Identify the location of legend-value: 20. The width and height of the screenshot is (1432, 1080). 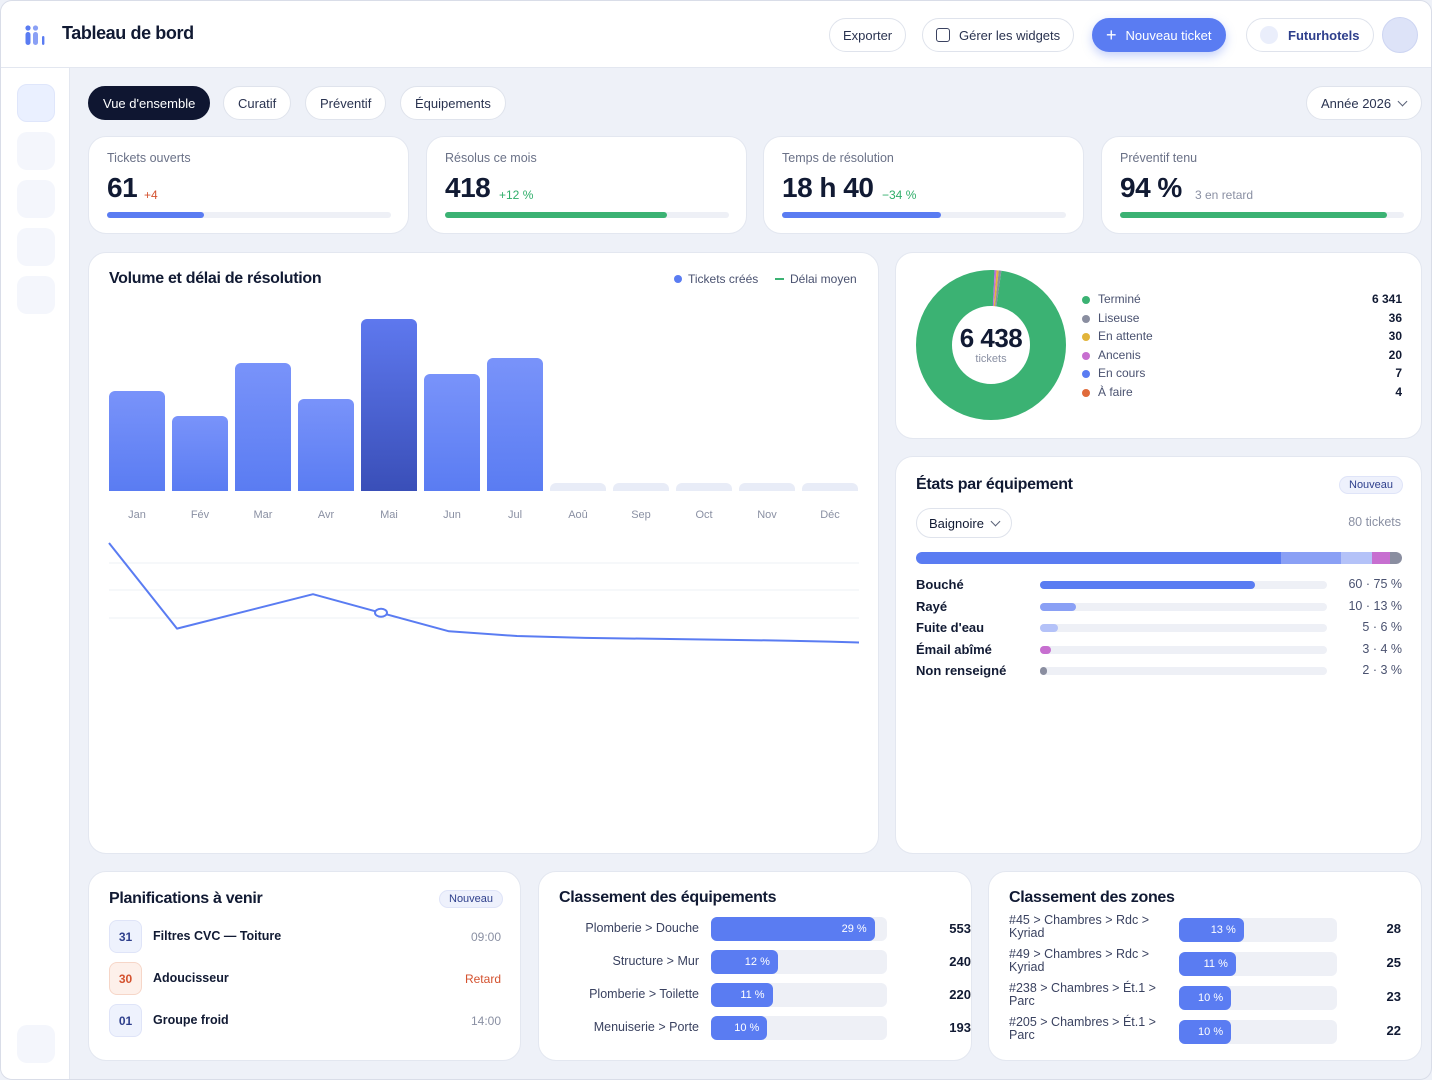
(1395, 354).